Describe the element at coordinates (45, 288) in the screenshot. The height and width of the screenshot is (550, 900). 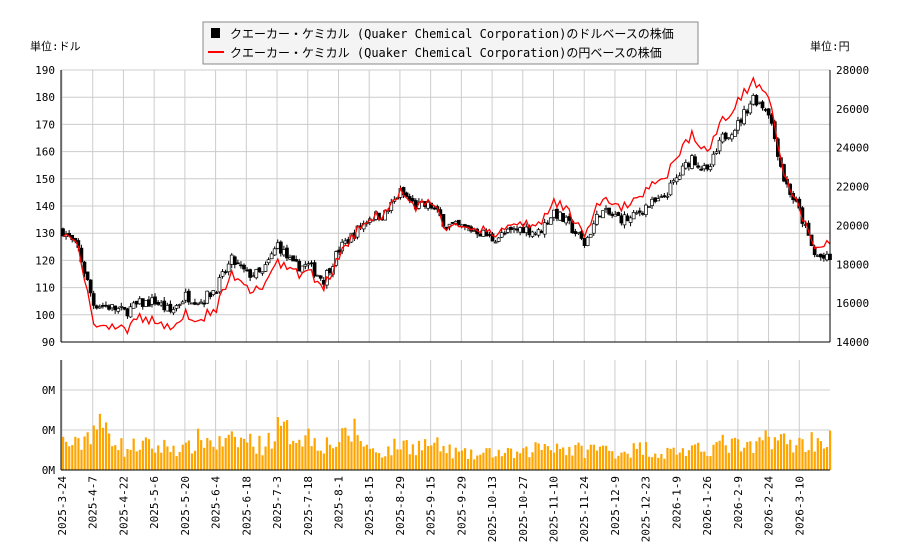
I see `y-tick-left: 110` at that location.